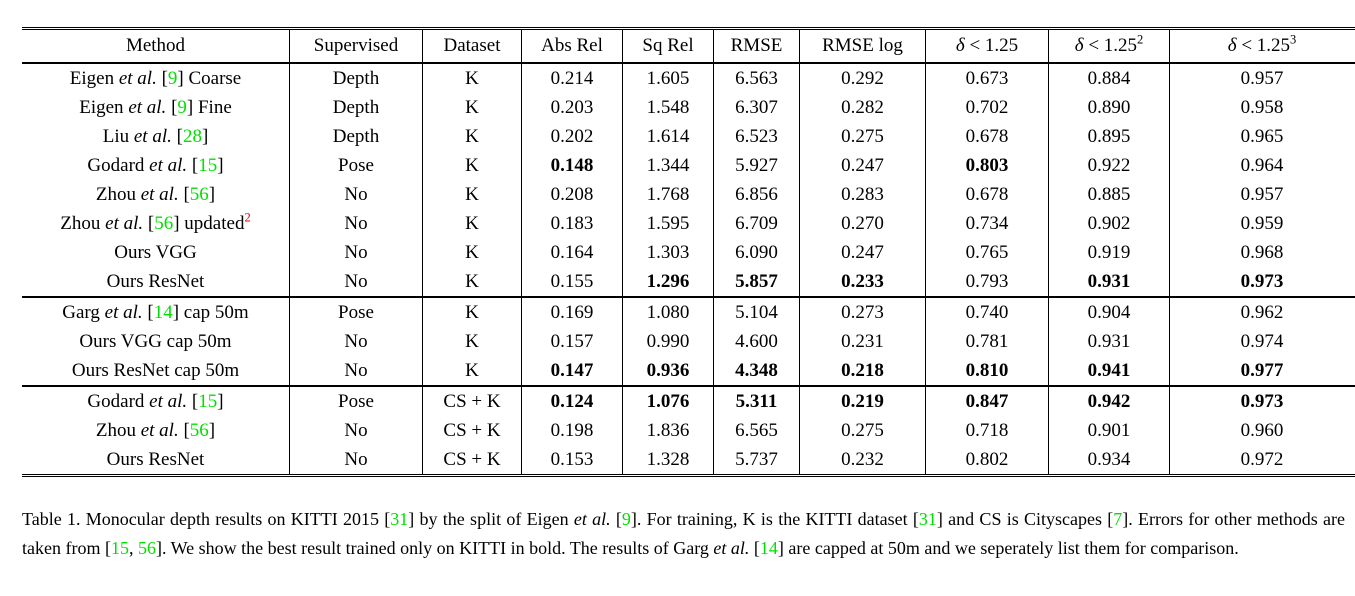  I want to click on citation-ref: 7, so click(1118, 519).